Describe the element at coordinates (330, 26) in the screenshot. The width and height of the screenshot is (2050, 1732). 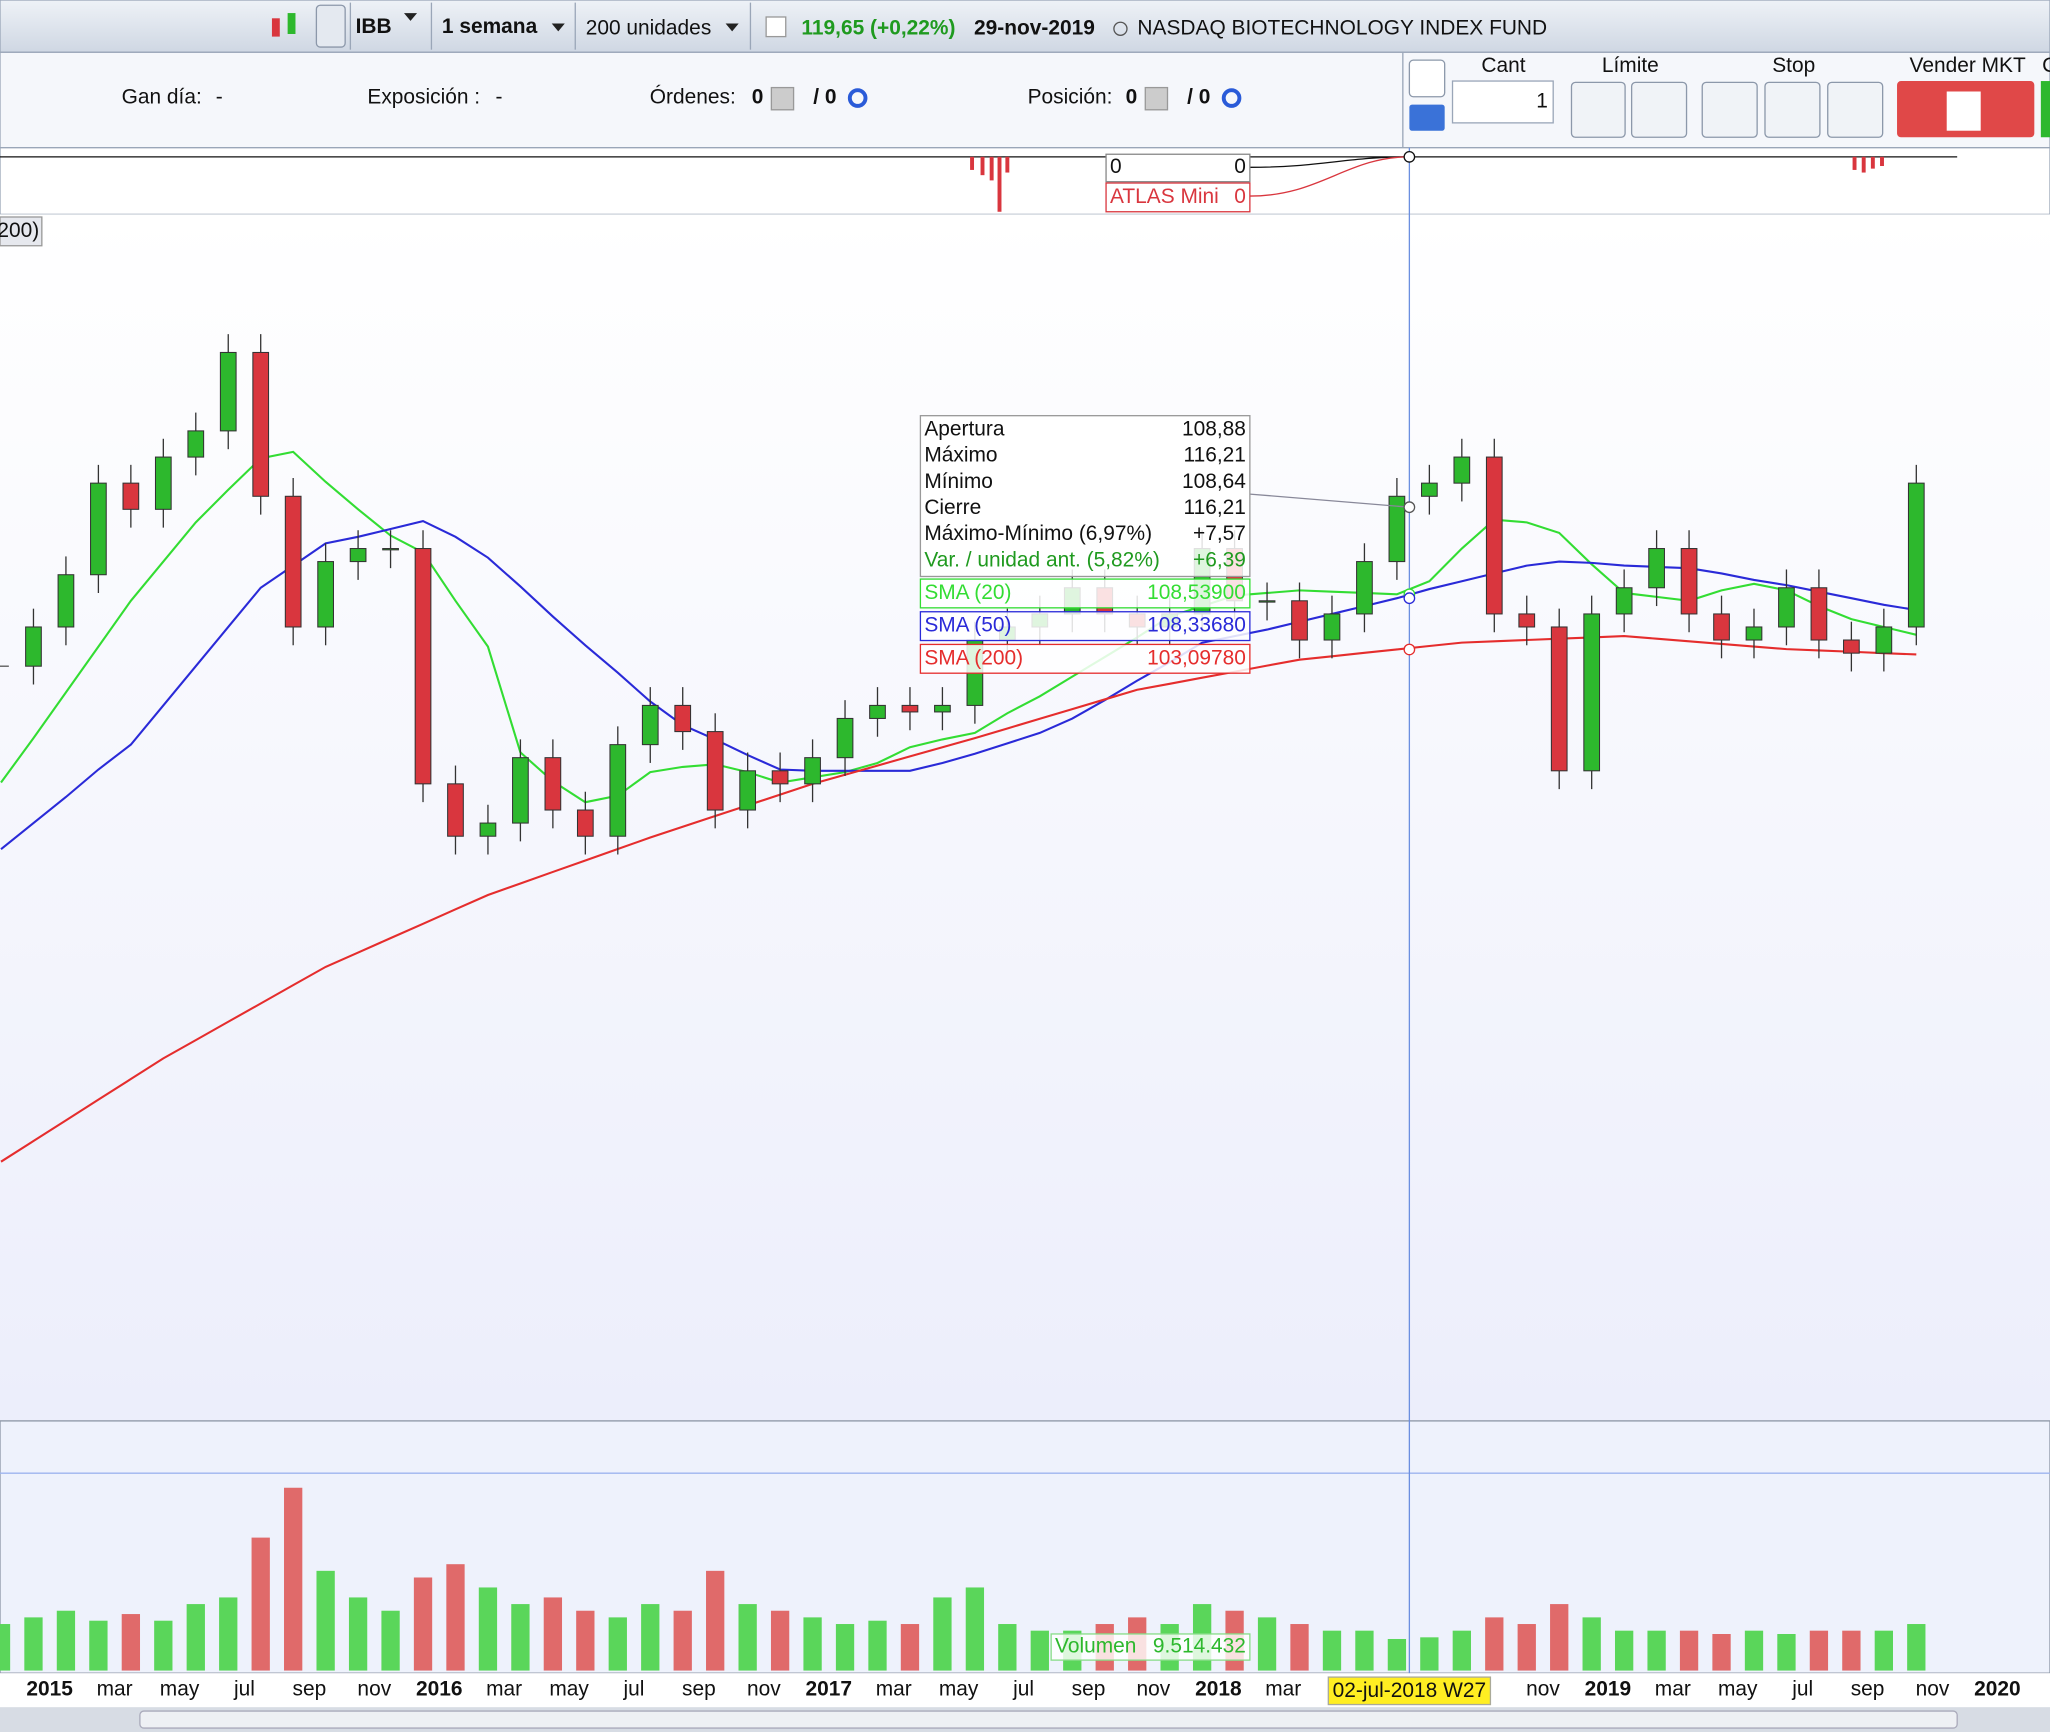
I see `link-icon` at that location.